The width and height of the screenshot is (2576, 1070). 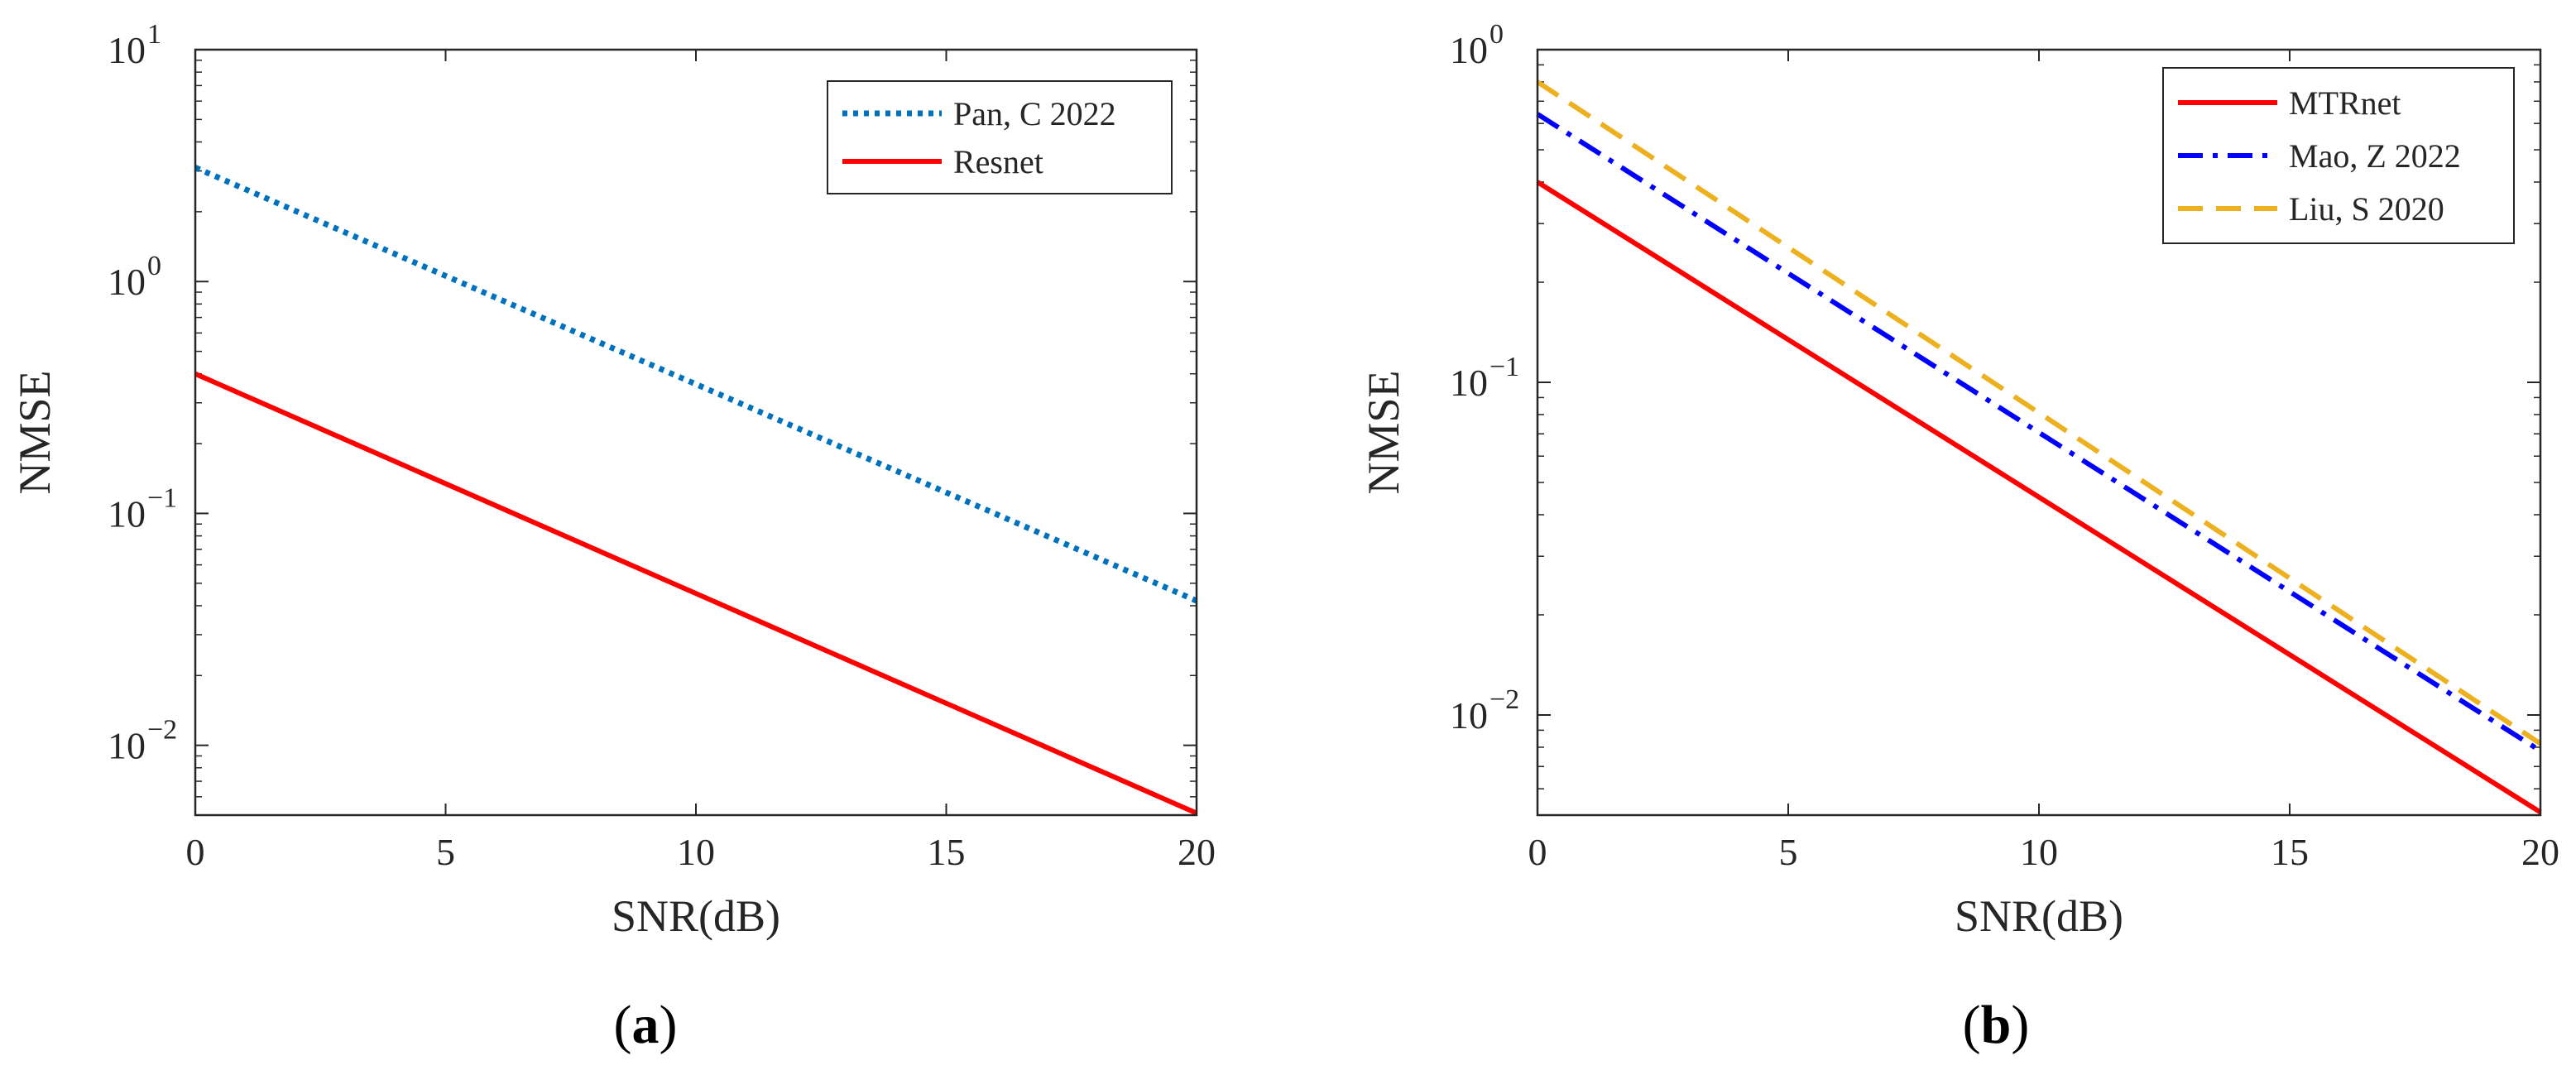 I want to click on legend: MTRnet Mao, Z 2022 Liu, S 2020, so click(x=2339, y=156).